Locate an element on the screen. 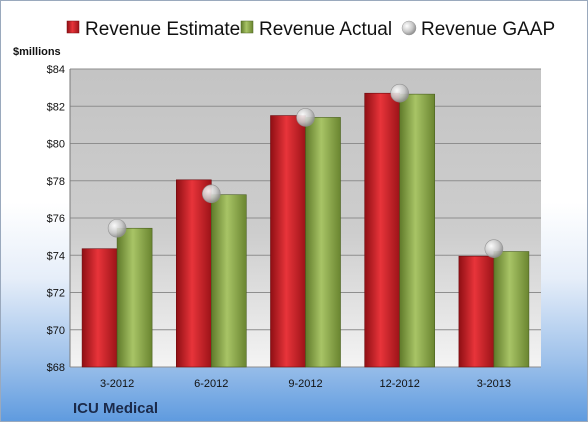 This screenshot has width=588, height=422. y-axis-ticks: $68 $70 $72 $74 $76 $78 $80 $82 $84 is located at coordinates (56, 219).